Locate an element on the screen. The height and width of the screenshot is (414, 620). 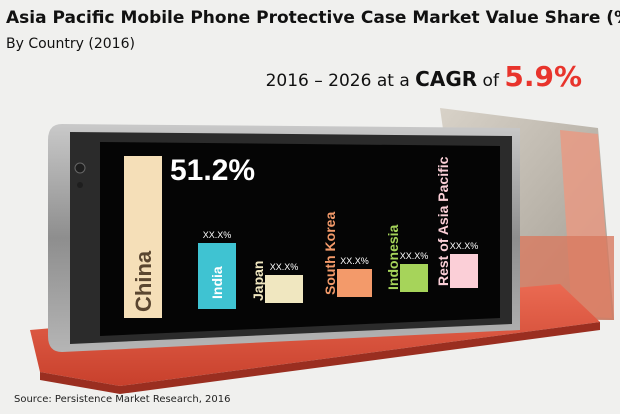
value-label-china: 51.2% is located at coordinates (212, 170).